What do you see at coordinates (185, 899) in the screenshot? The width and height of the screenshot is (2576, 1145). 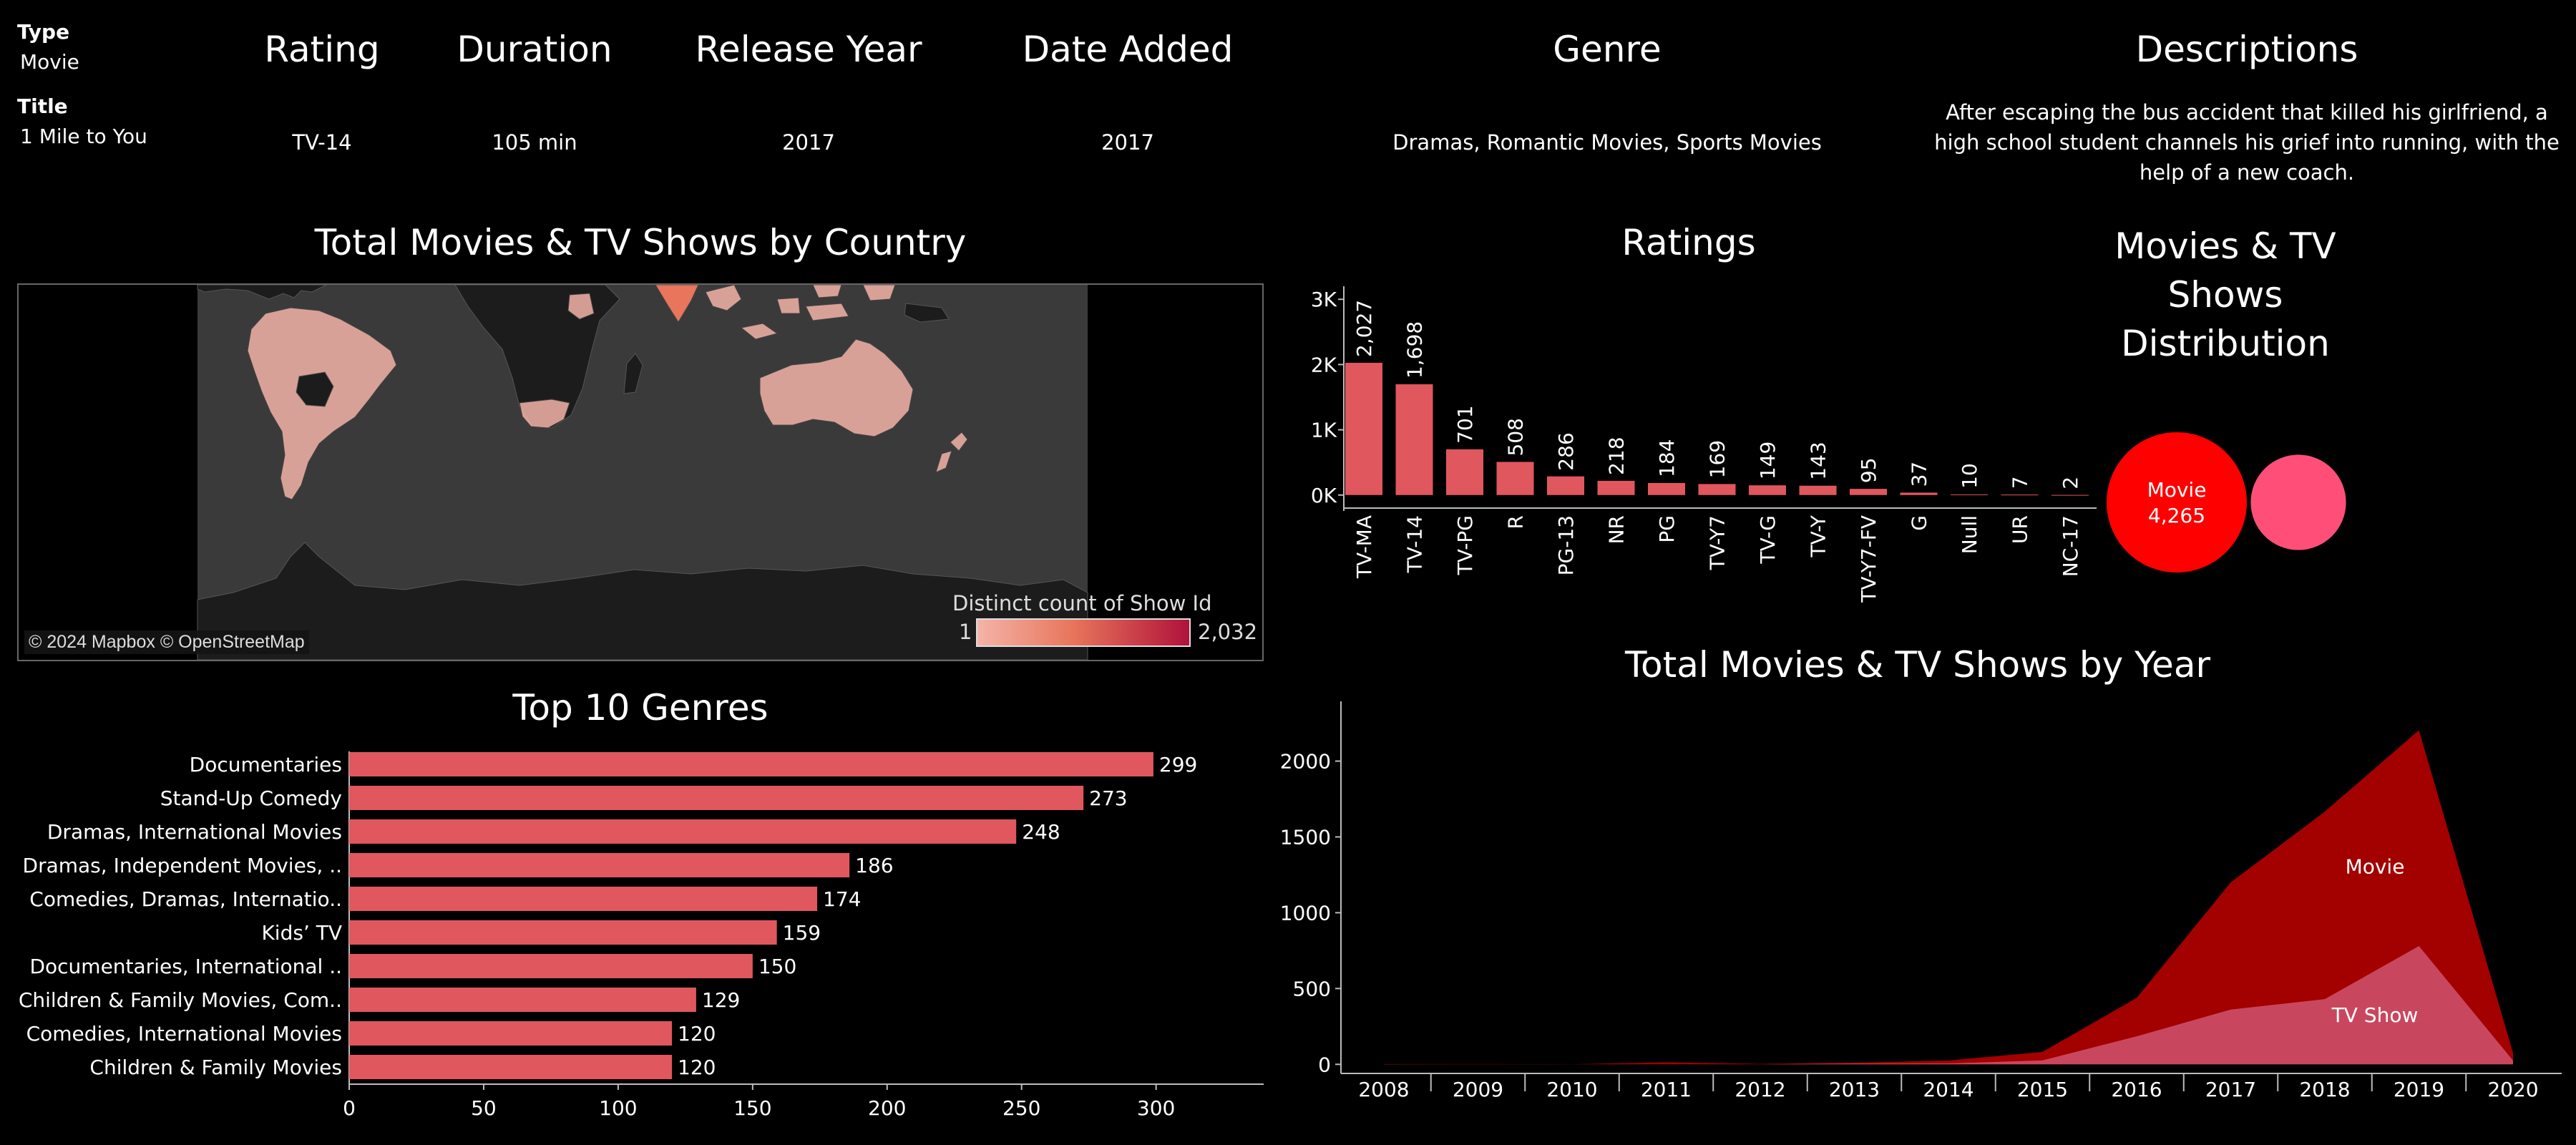 I see `genre-label: Comedies, Dramas, Internatio..` at bounding box center [185, 899].